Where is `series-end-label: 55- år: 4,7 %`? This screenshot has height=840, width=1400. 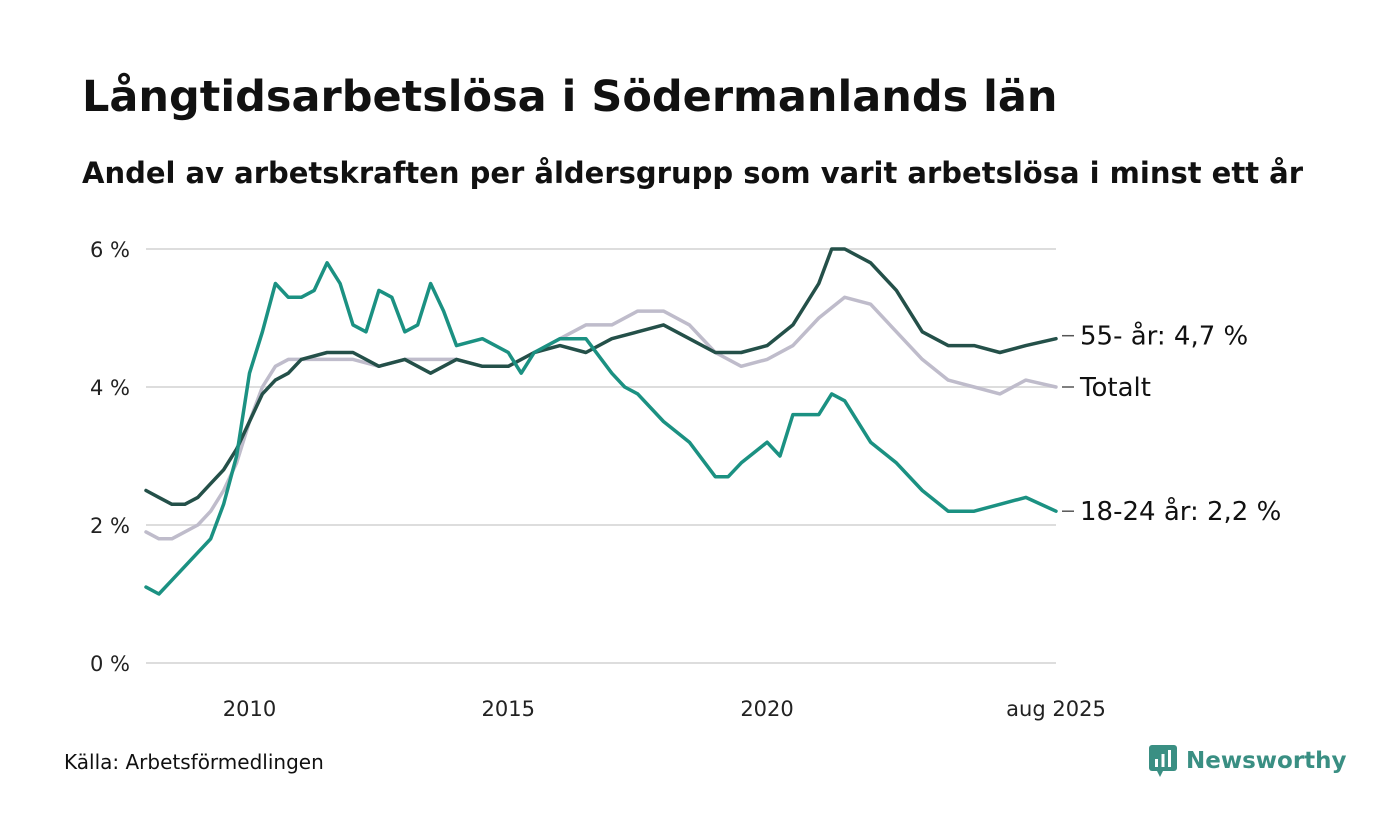
series-end-label: 55- år: 4,7 % is located at coordinates (1164, 336).